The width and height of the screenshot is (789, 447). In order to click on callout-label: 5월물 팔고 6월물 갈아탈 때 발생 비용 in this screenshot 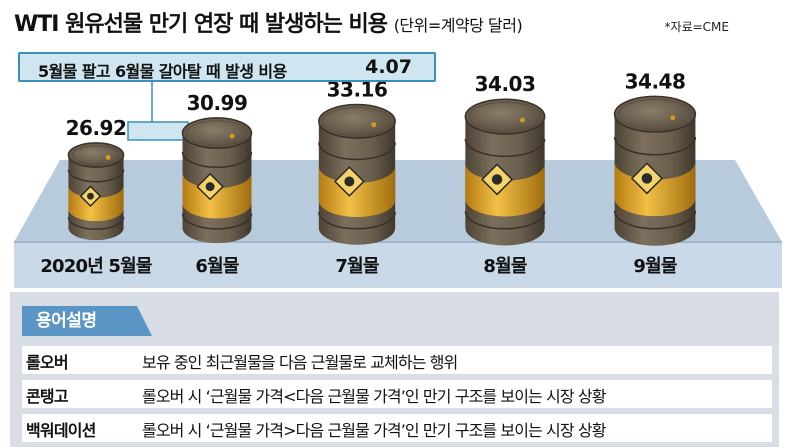, I will do `click(162, 71)`.